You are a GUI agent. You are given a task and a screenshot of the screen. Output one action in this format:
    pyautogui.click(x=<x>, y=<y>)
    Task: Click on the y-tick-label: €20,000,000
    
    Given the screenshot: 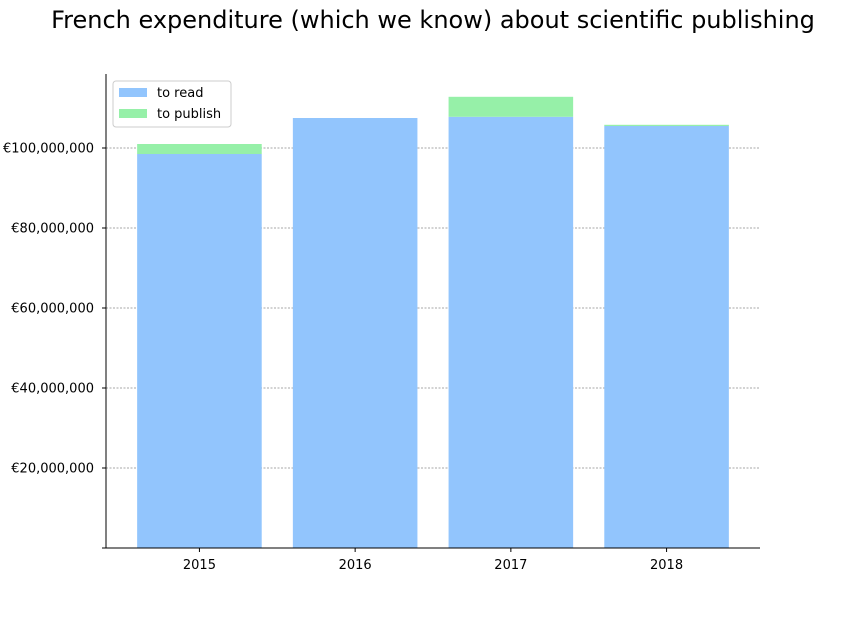 What is the action you would take?
    pyautogui.click(x=52, y=469)
    